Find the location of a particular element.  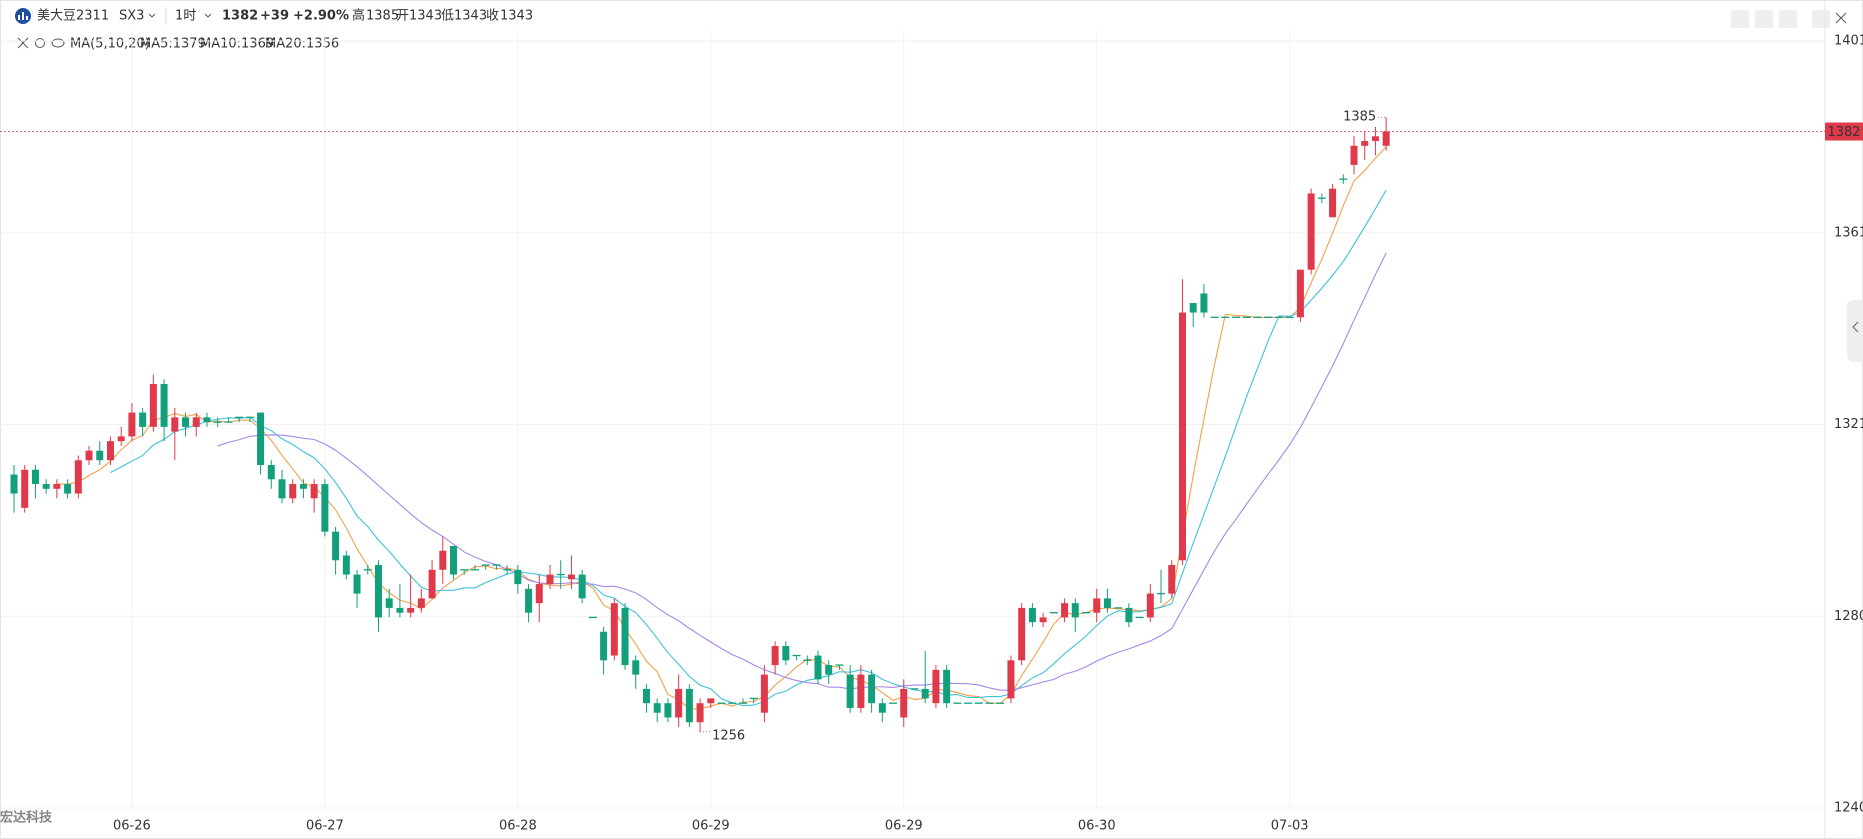

eye-icon is located at coordinates (58, 43).